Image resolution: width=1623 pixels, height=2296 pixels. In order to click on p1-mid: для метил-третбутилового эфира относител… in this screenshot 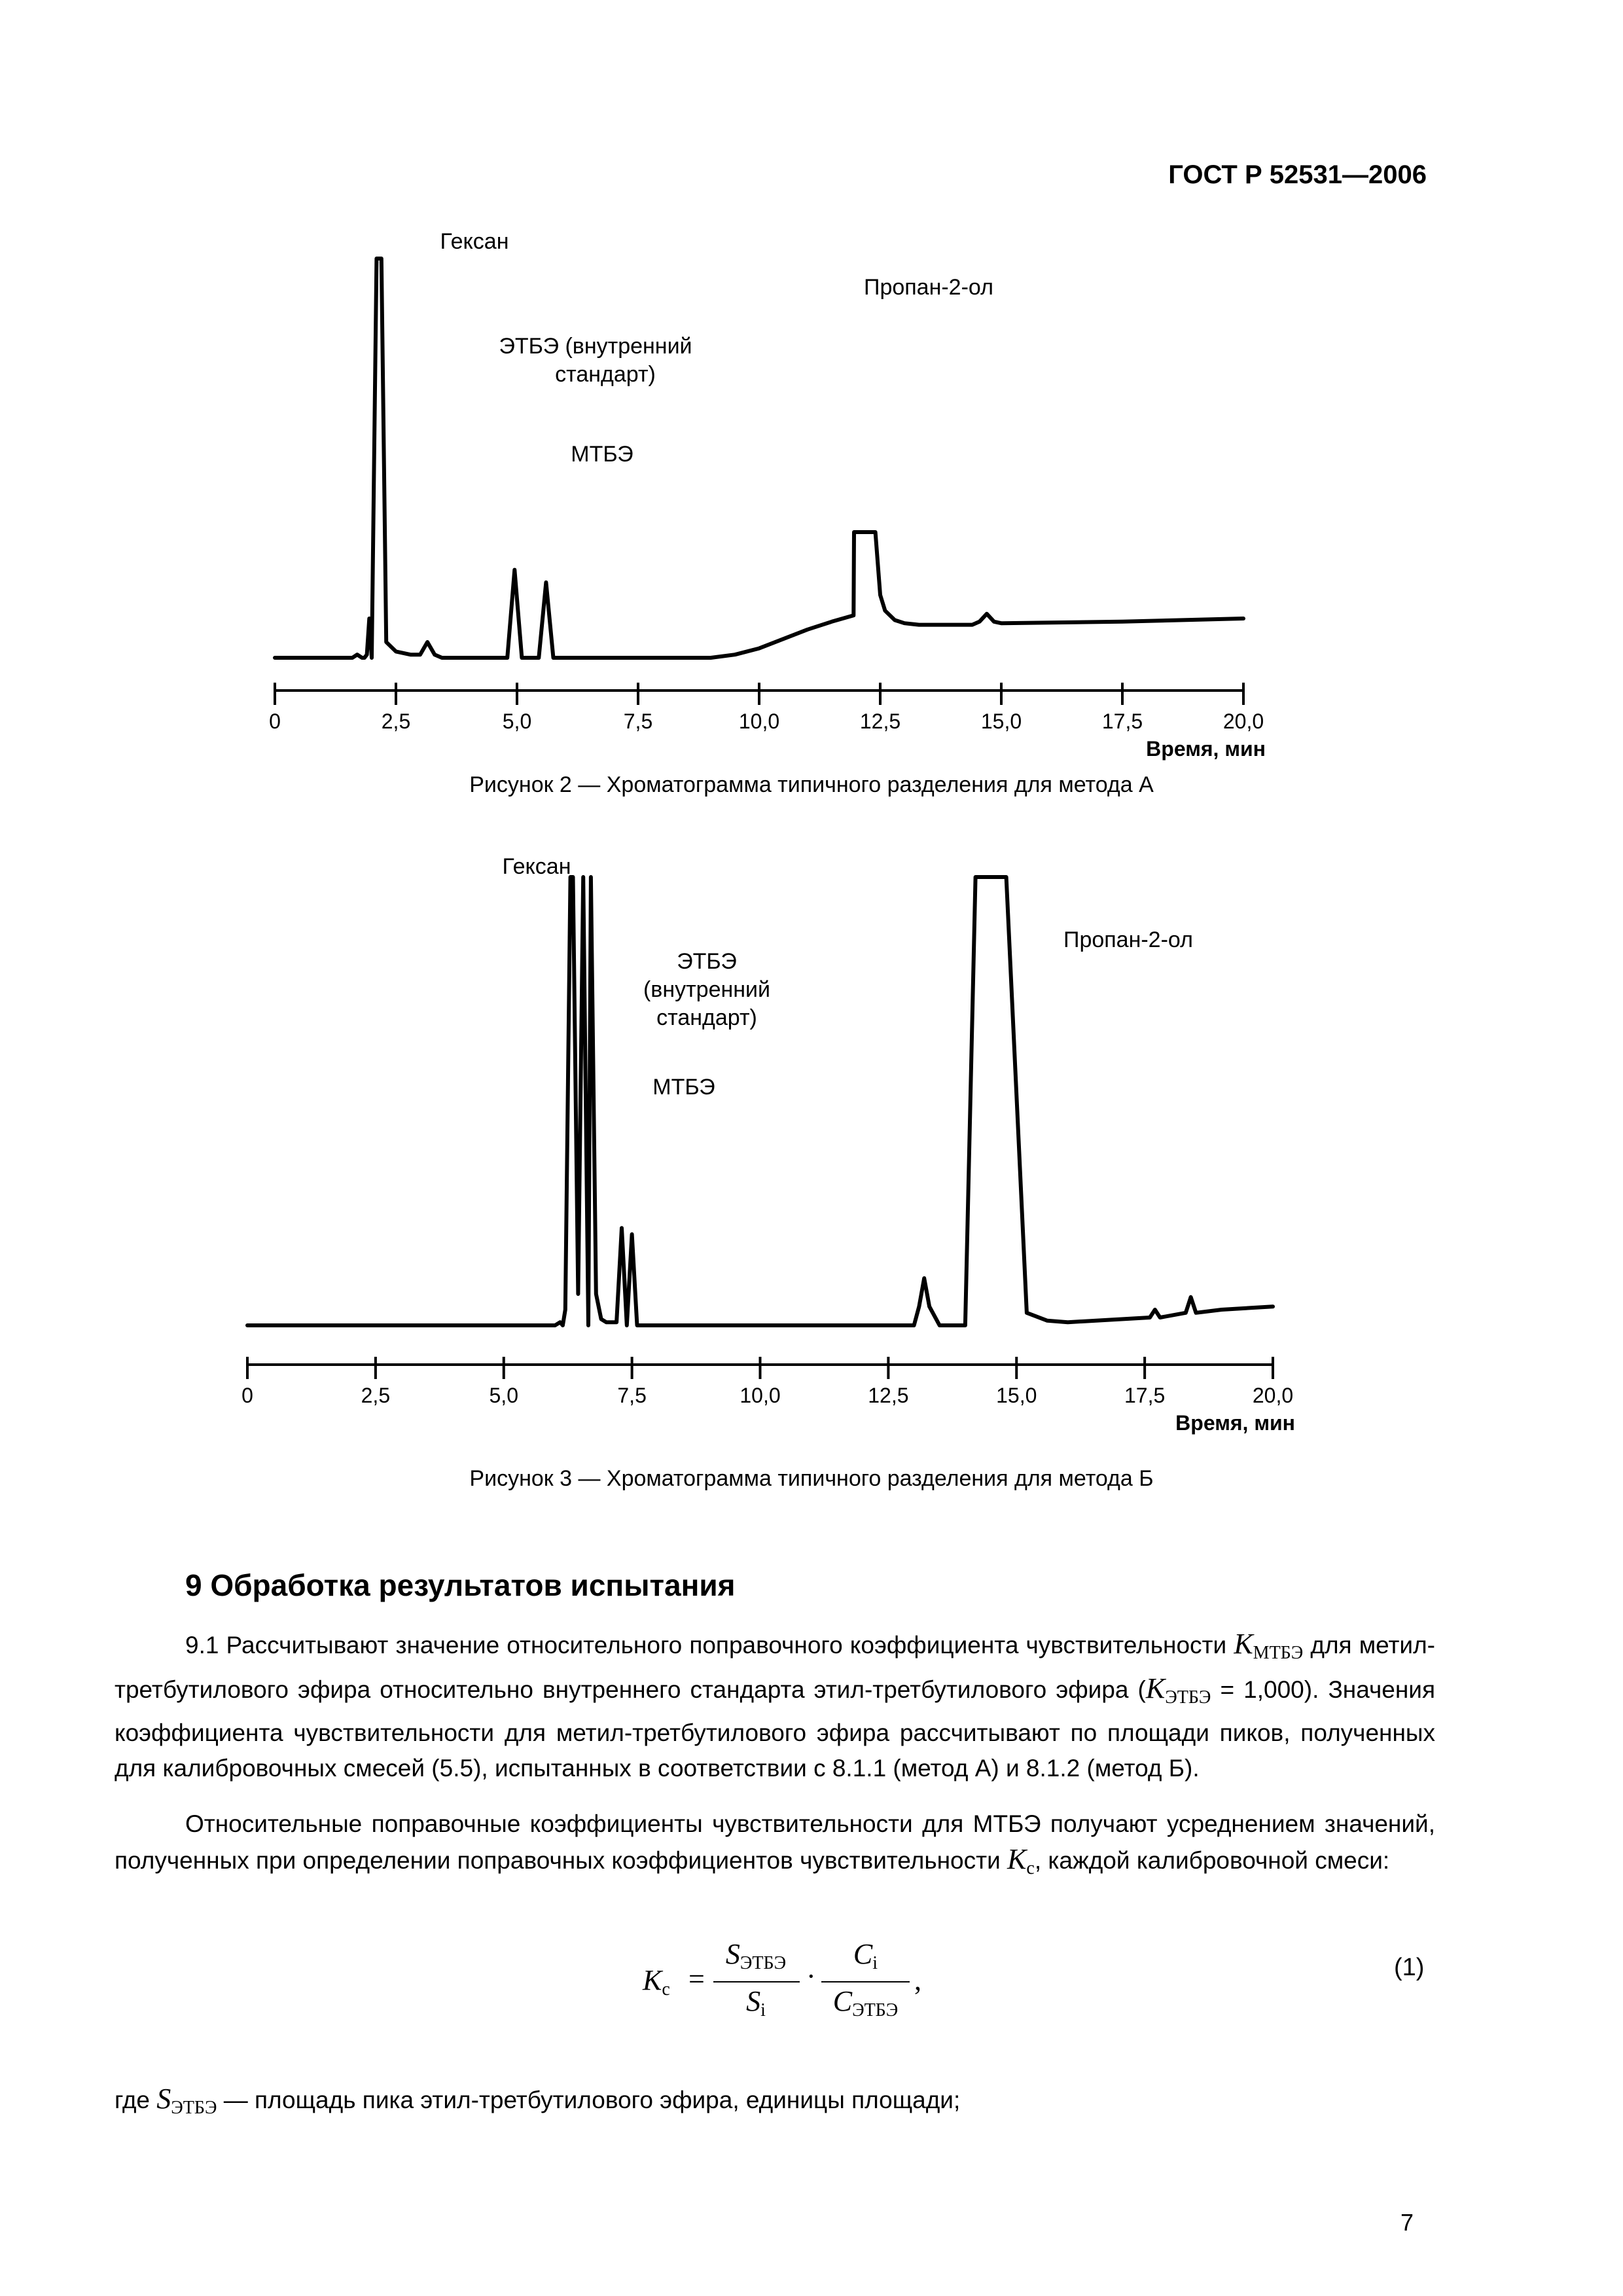, I will do `click(776, 1668)`.